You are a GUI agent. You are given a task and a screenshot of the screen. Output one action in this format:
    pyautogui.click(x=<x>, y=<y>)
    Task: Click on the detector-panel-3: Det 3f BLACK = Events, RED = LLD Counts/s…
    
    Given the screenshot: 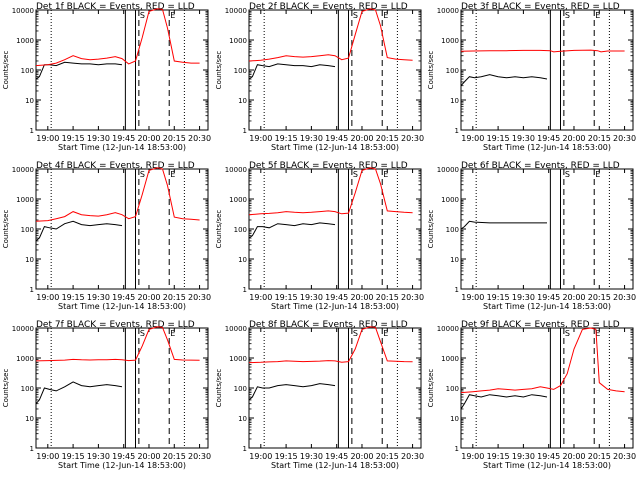 What is the action you would take?
    pyautogui.click(x=531, y=77)
    